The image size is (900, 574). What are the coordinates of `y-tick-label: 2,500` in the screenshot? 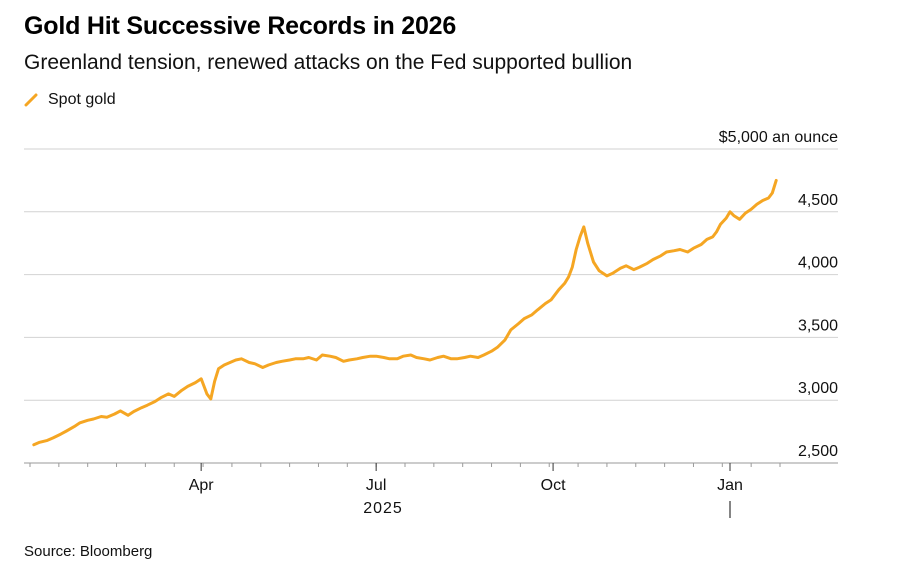 It's located at (818, 451).